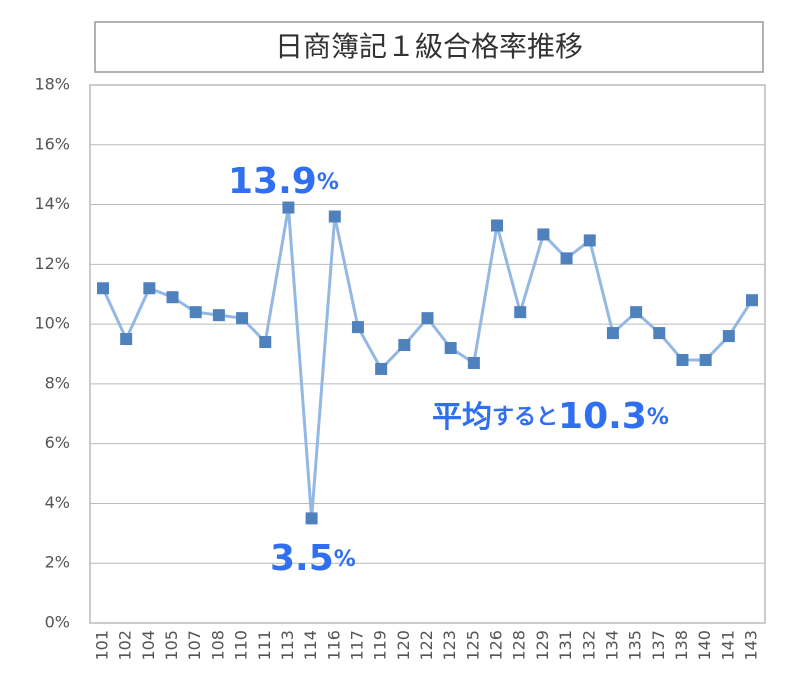 The width and height of the screenshot is (800, 700). Describe the element at coordinates (449, 645) in the screenshot. I see `x-tick-label: 123` at that location.